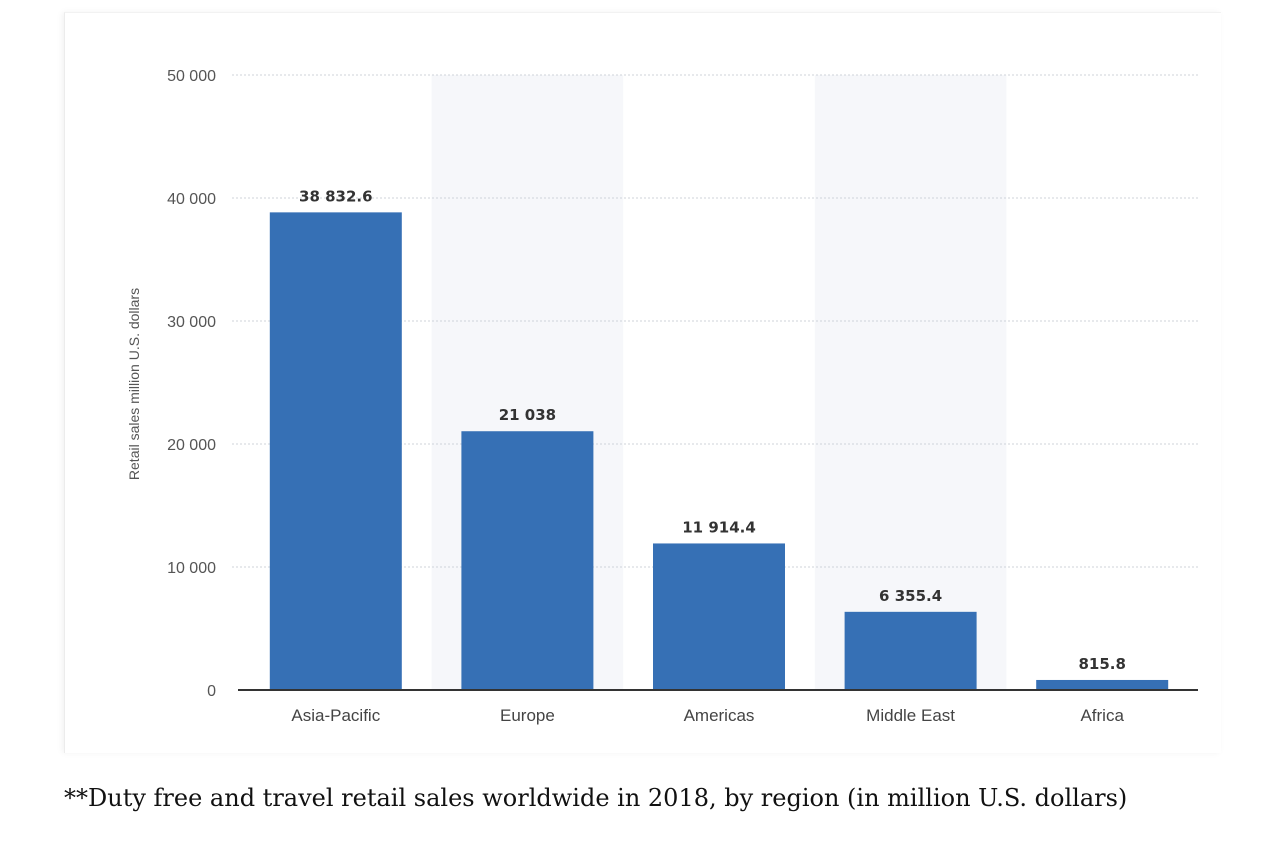 The width and height of the screenshot is (1280, 841). What do you see at coordinates (191, 384) in the screenshot?
I see `y-axis-ticks: 0 10 000 20 000 30 000 40 000 50 000` at bounding box center [191, 384].